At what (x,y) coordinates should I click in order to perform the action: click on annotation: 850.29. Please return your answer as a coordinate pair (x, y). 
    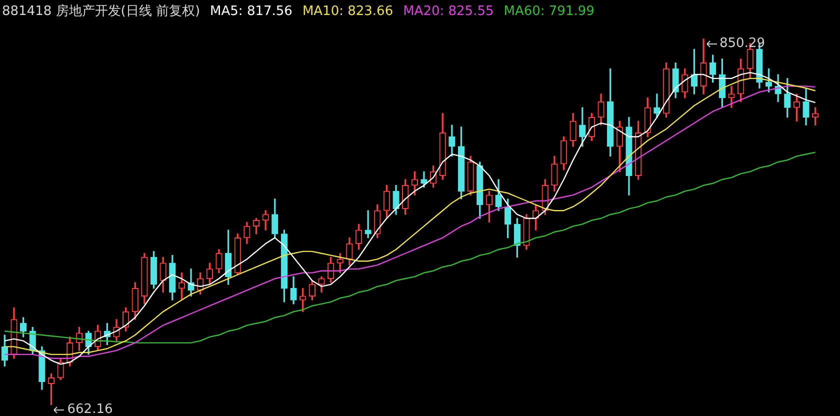
    Looking at the image, I should click on (743, 43).